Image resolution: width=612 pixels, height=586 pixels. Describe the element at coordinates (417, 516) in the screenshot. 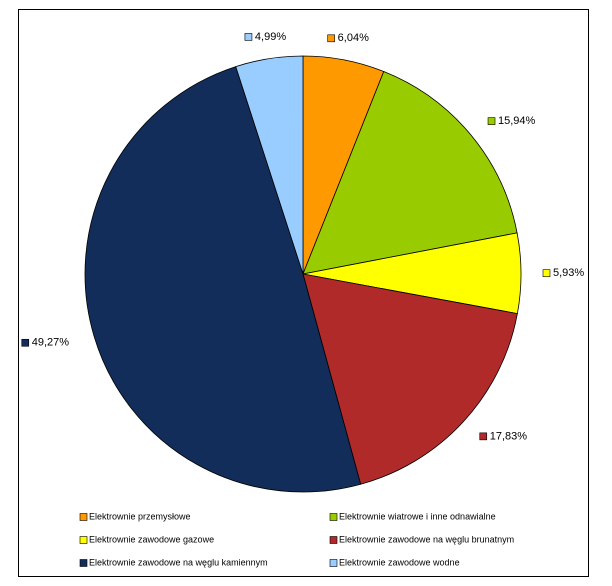

I see `legend-label: Elektrownie wiatrowe i inne odnawialne` at that location.